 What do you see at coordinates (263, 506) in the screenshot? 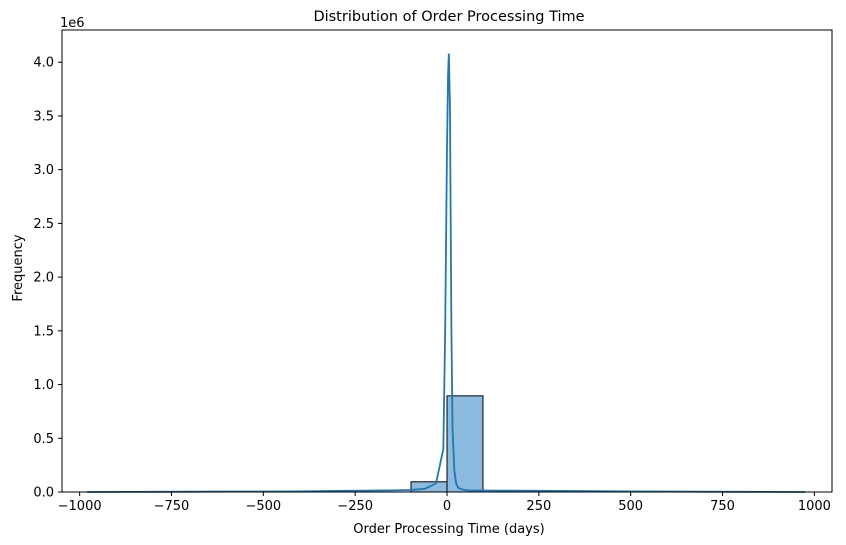
I see `x-tick-label: −500` at bounding box center [263, 506].